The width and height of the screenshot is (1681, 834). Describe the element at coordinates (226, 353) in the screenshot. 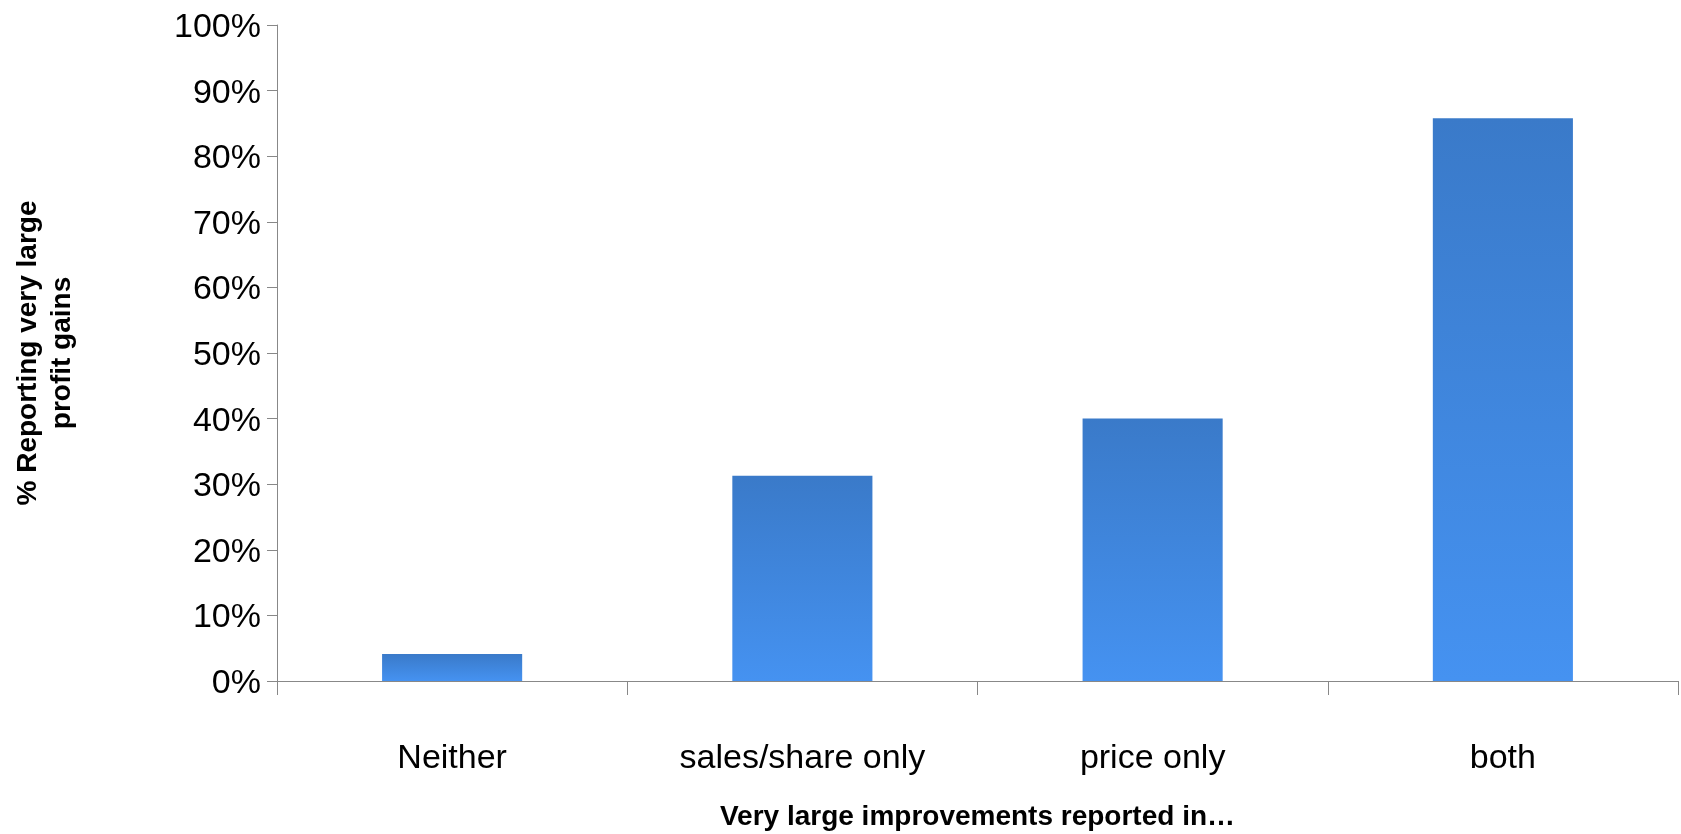

I see `y-tick-label: 50%` at that location.